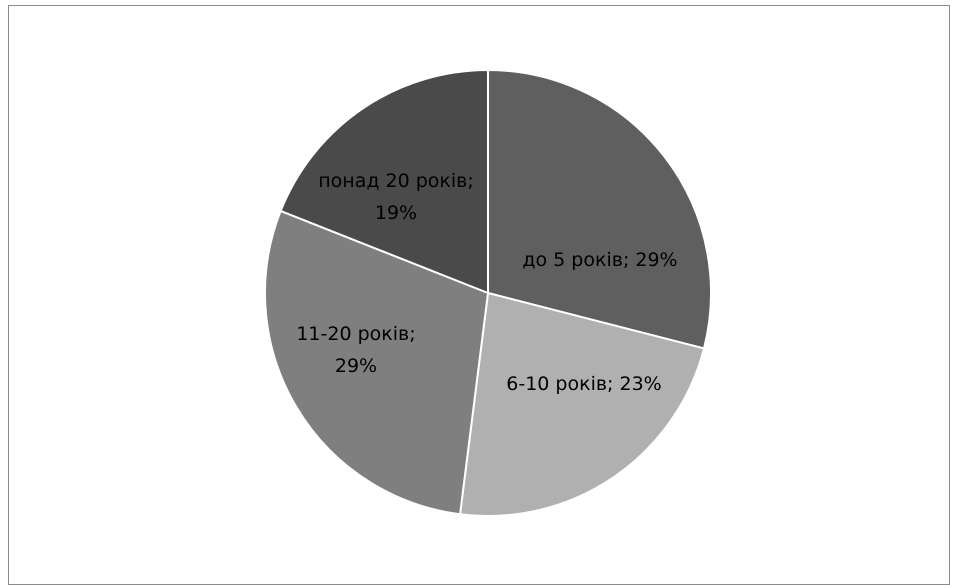 The height and width of the screenshot is (585, 958). What do you see at coordinates (396, 181) in the screenshot?
I see `slice-label-line: понад 20 років;` at bounding box center [396, 181].